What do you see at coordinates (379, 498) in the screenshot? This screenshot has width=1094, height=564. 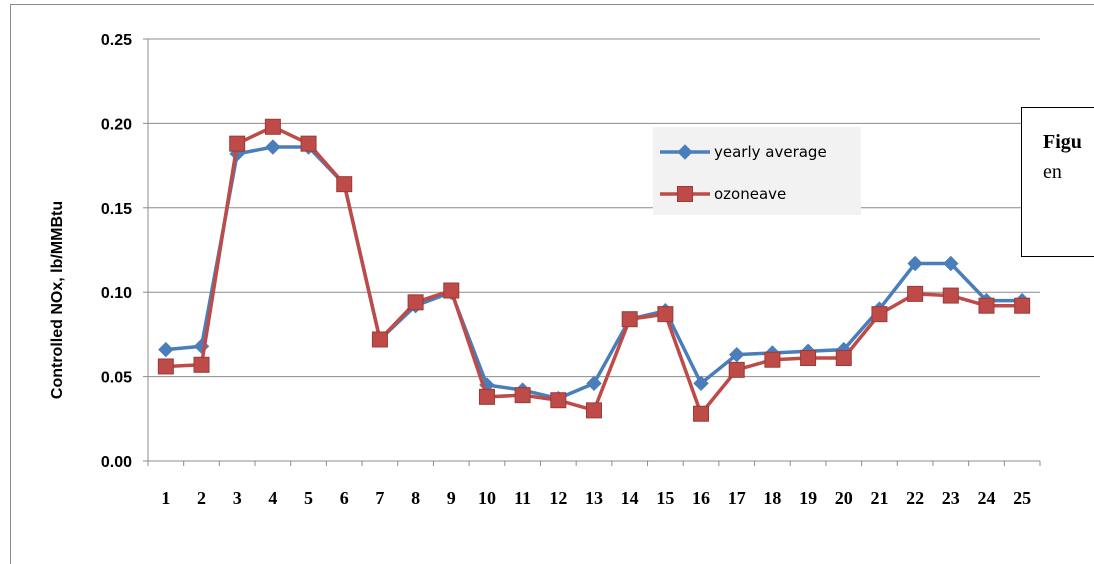 I see `x-tick-label: 7` at bounding box center [379, 498].